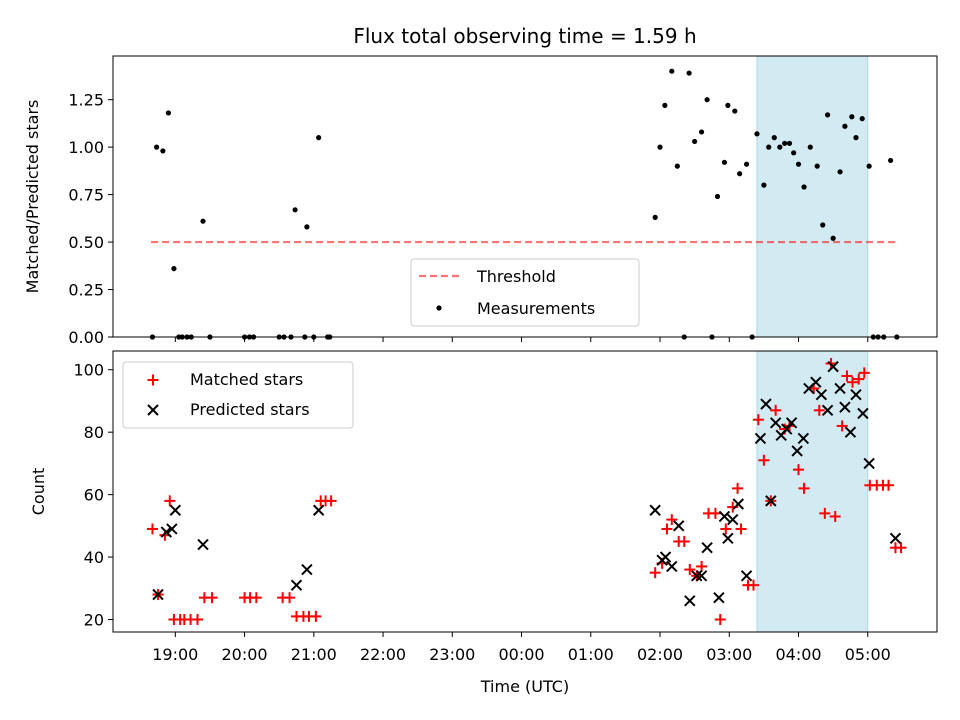 This screenshot has width=960, height=720. Describe the element at coordinates (86, 337) in the screenshot. I see `top-y-tick-label-0: 0.00` at that location.